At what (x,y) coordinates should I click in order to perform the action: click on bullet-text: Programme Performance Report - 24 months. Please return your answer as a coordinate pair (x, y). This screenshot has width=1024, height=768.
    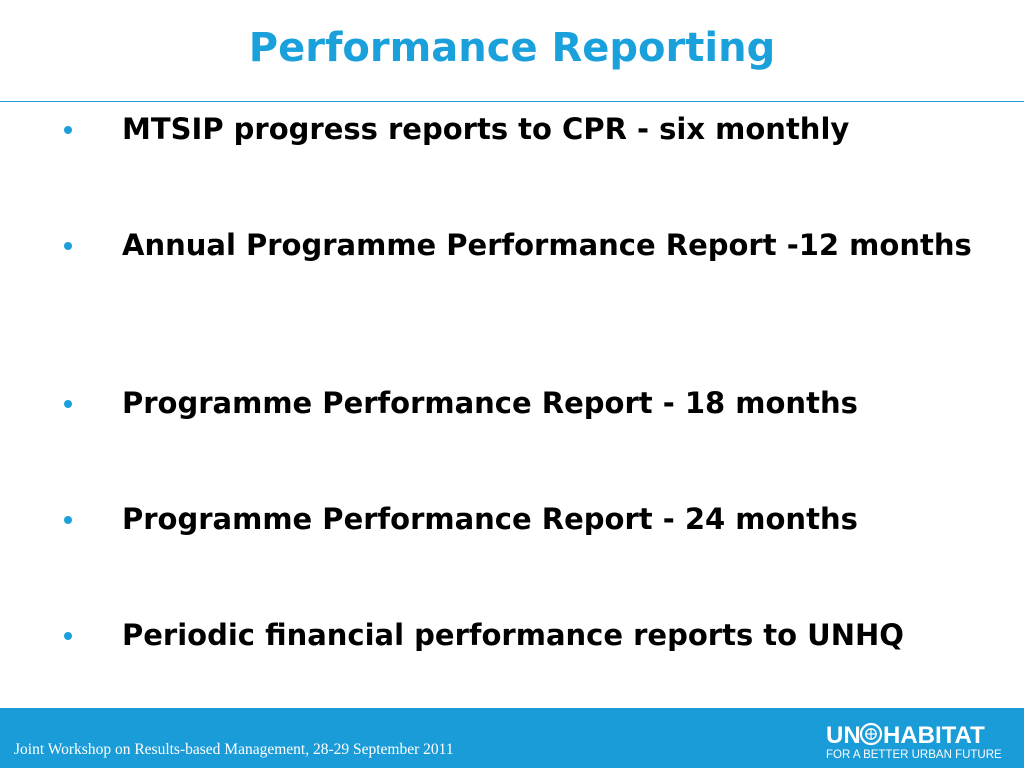
    Looking at the image, I should click on (490, 519).